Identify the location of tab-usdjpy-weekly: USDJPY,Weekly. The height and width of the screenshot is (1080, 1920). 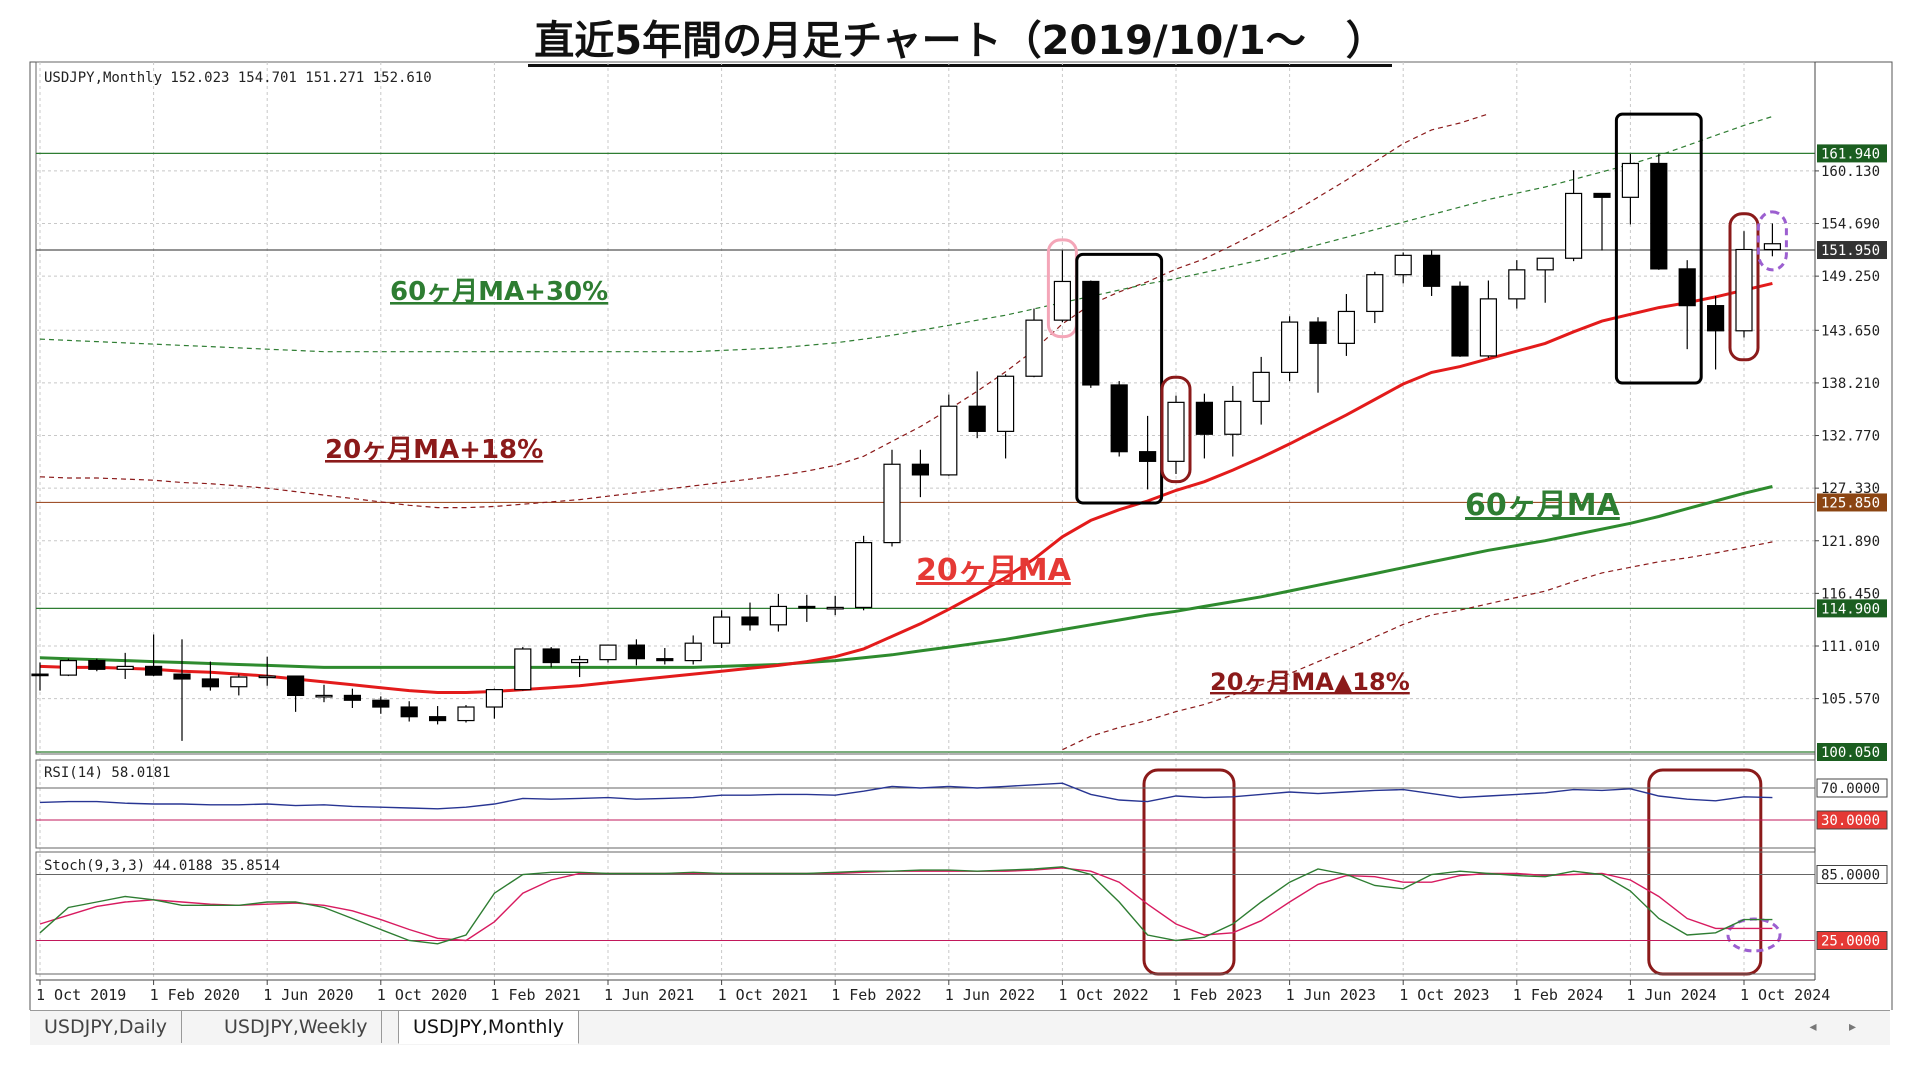
(296, 1027).